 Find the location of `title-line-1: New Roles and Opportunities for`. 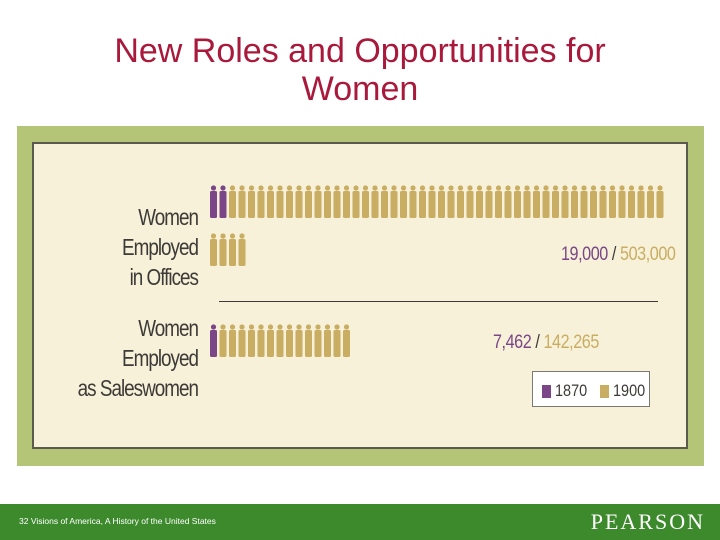

title-line-1: New Roles and Opportunities for is located at coordinates (360, 51).